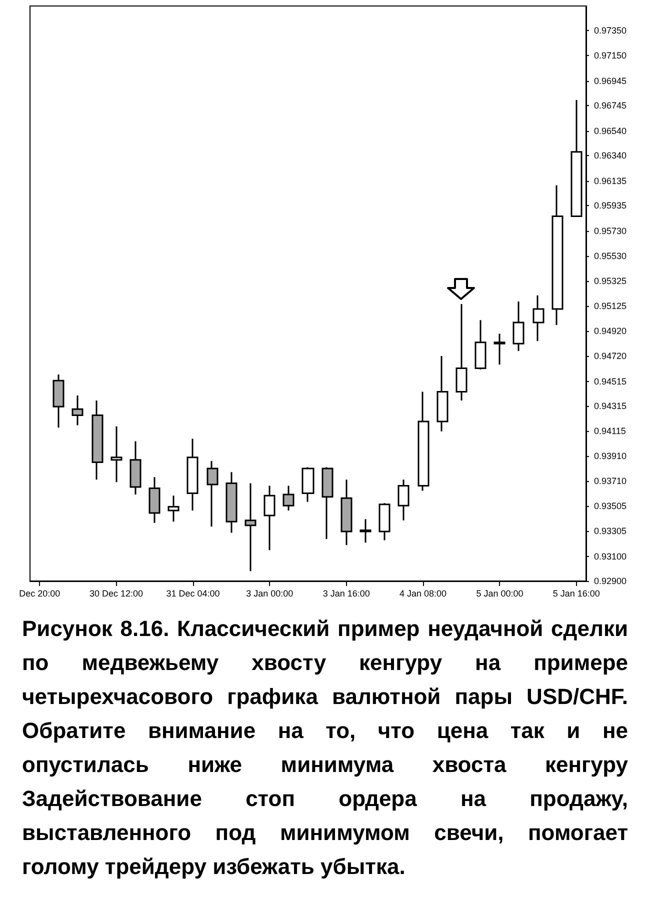 This screenshot has width=650, height=924. Describe the element at coordinates (610, 131) in the screenshot. I see `y-tick-label: 0.96540` at that location.